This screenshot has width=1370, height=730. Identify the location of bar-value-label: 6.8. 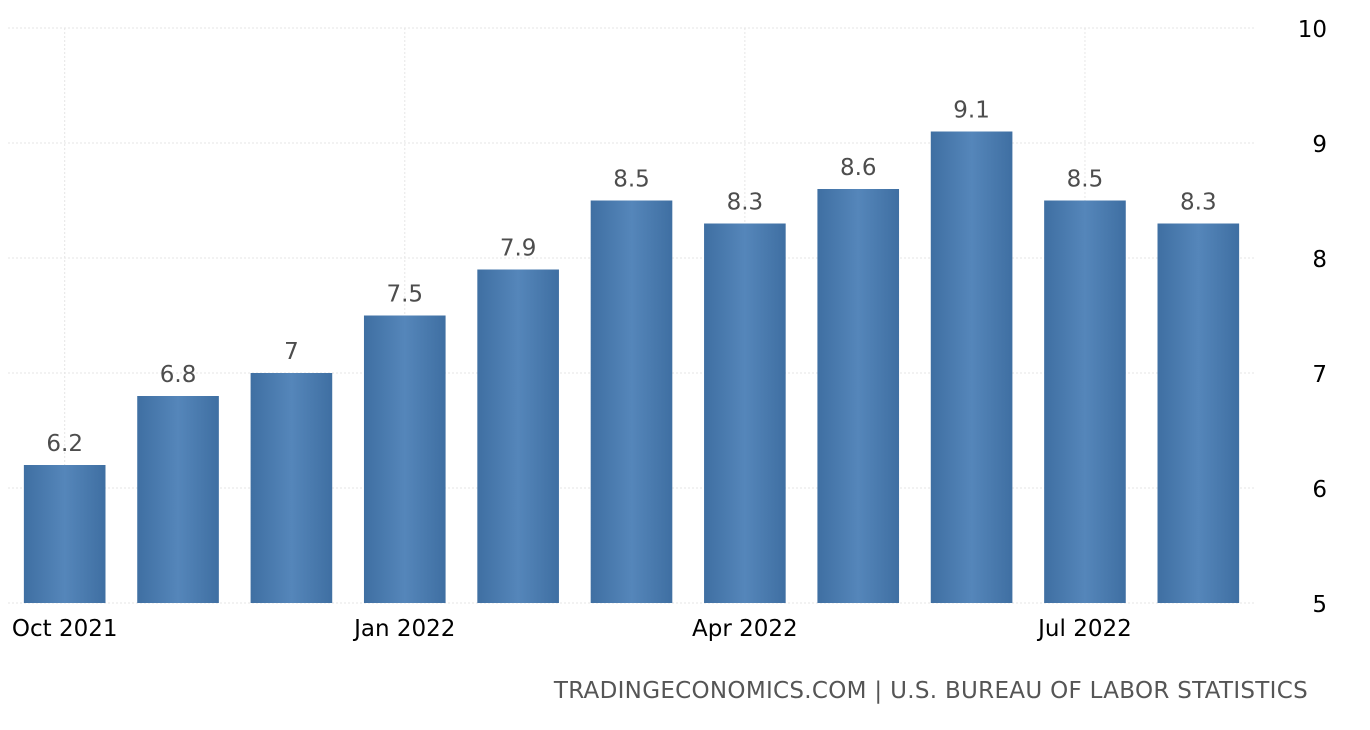
(178, 375).